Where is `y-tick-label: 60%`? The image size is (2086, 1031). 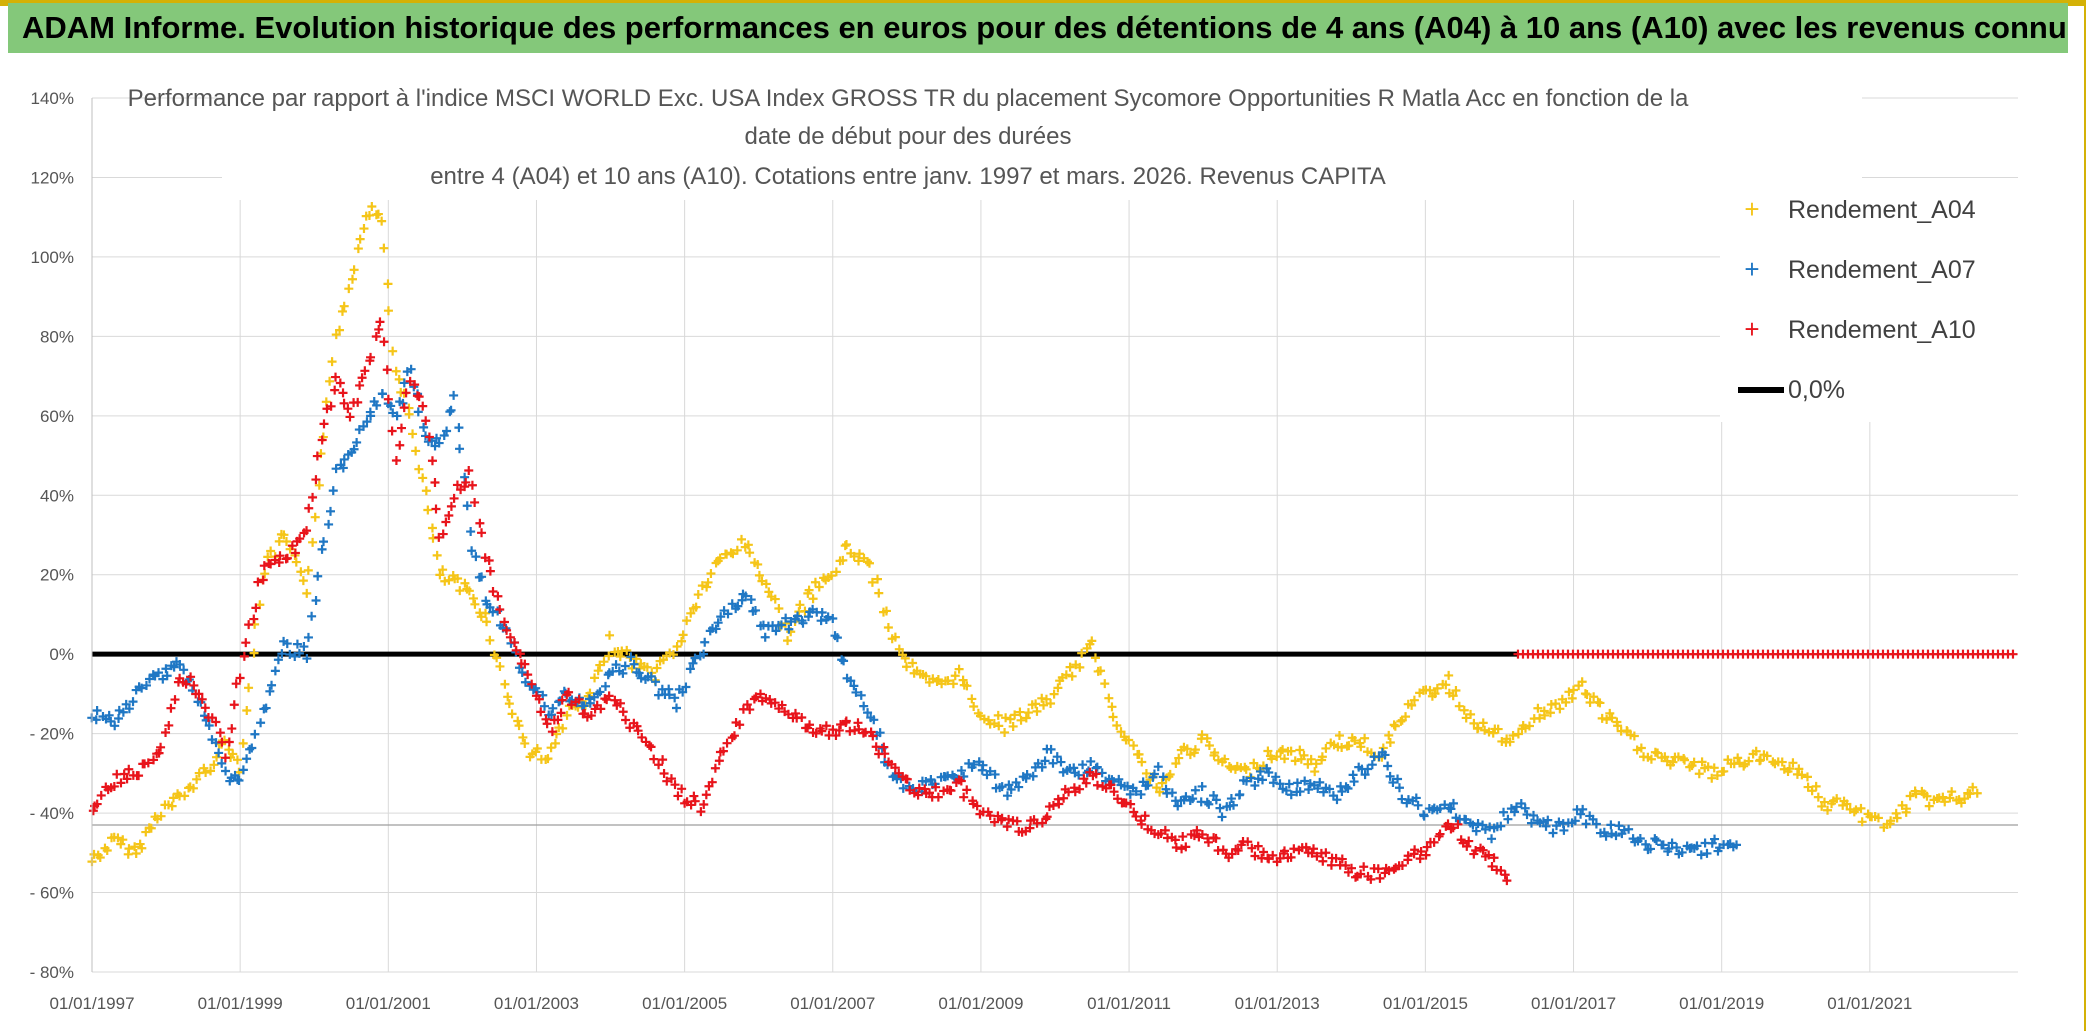
y-tick-label: 60% is located at coordinates (57, 416).